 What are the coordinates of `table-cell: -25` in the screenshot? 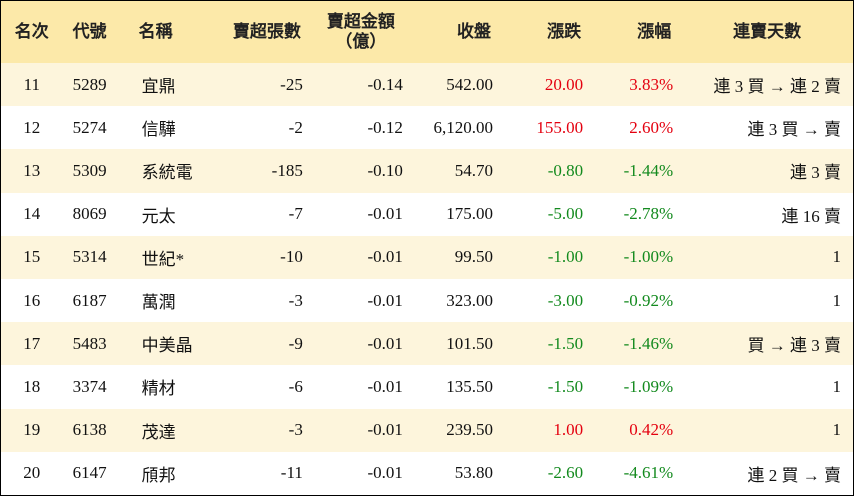 It's located at (263, 85).